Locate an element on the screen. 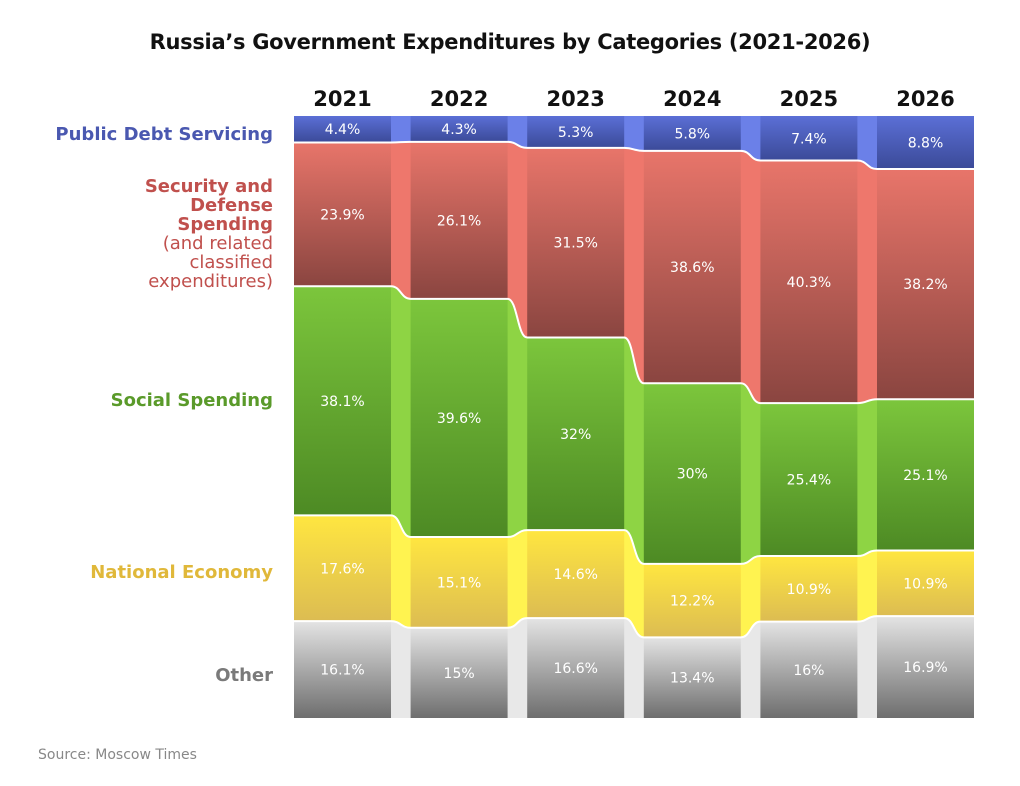 This screenshot has width=1020, height=786. data-label: 16.1% is located at coordinates (342, 671).